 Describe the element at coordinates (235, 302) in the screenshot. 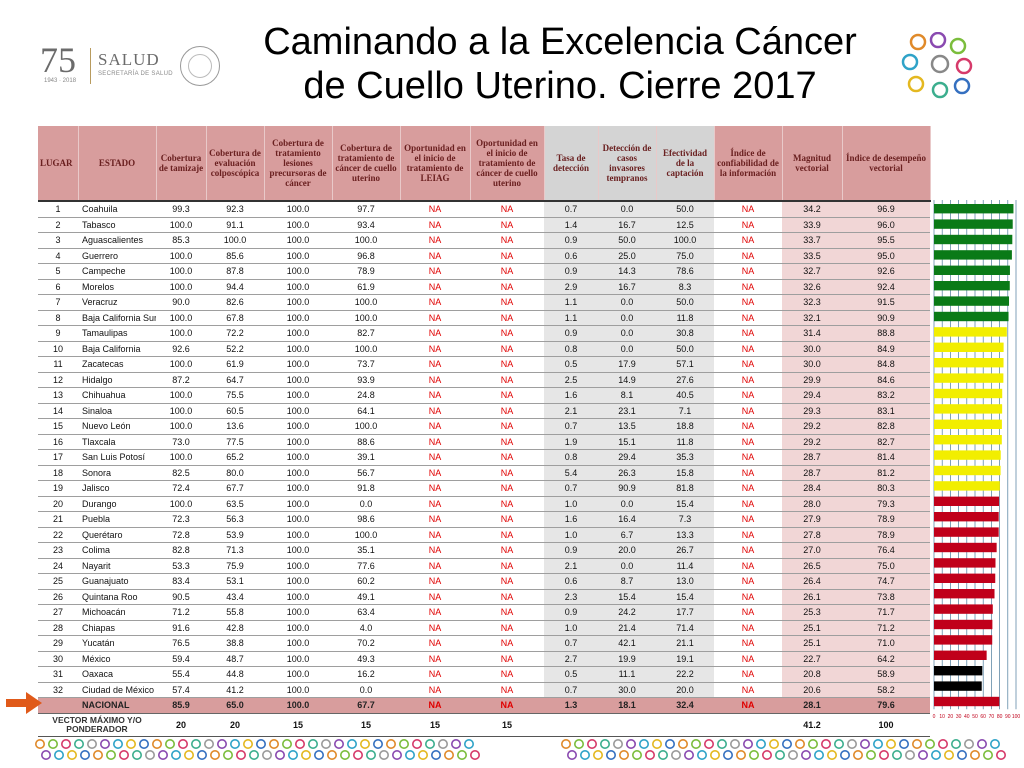

I see `table-cell: 82.6` at that location.